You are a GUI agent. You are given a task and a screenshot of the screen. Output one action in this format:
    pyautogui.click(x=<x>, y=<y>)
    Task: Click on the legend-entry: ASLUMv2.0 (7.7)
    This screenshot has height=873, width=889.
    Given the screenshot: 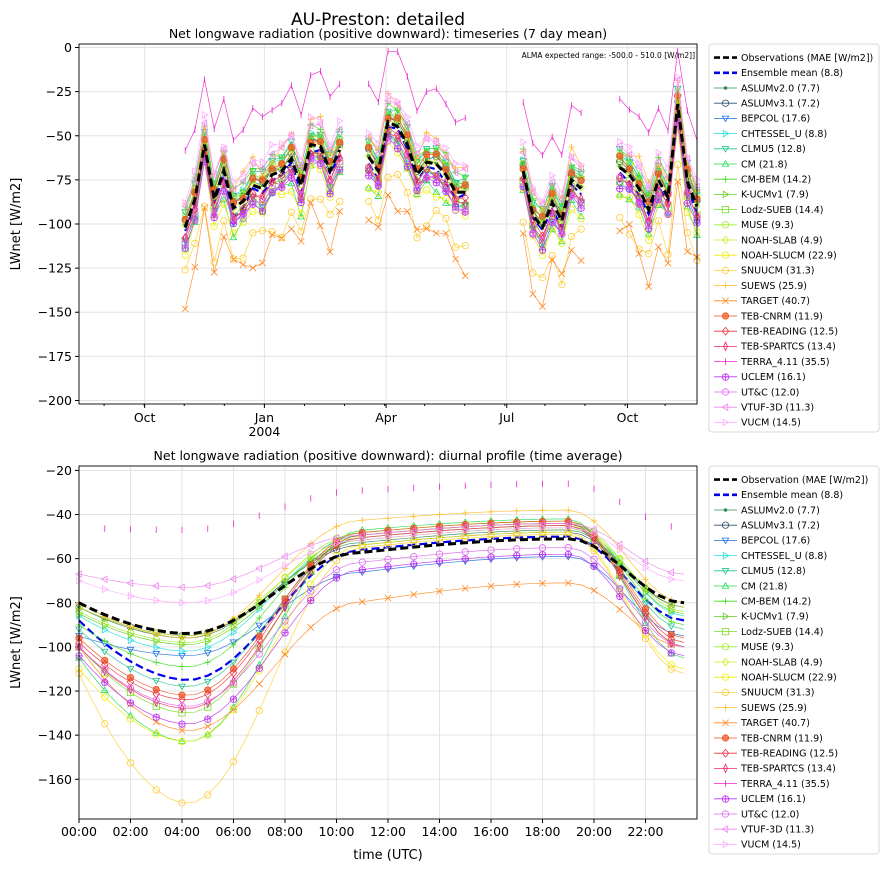 What is the action you would take?
    pyautogui.click(x=780, y=510)
    